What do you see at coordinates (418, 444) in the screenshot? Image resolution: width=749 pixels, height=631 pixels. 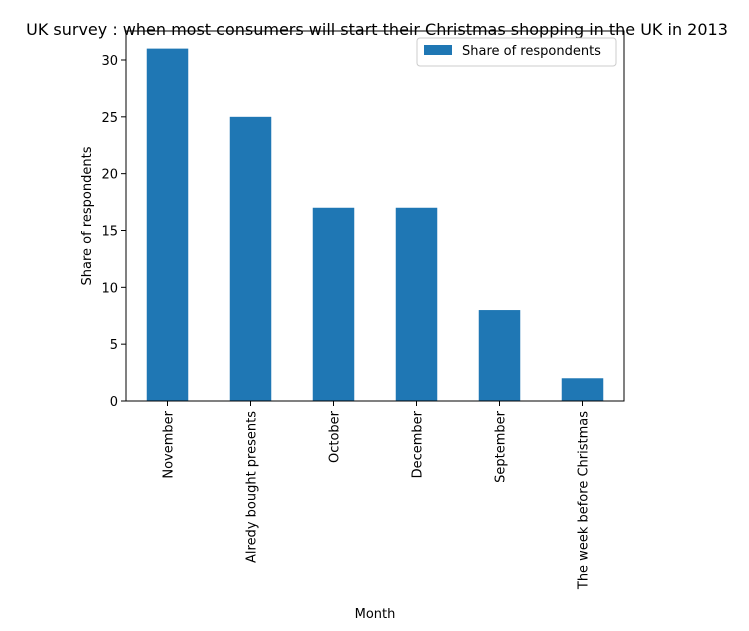 I see `x-tick-label: December` at bounding box center [418, 444].